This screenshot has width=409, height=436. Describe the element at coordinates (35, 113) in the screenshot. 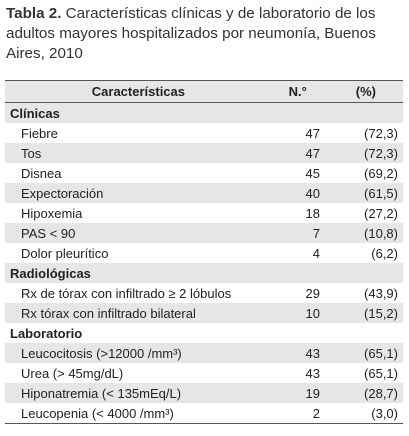

I see `section-name: Clínicas` at that location.